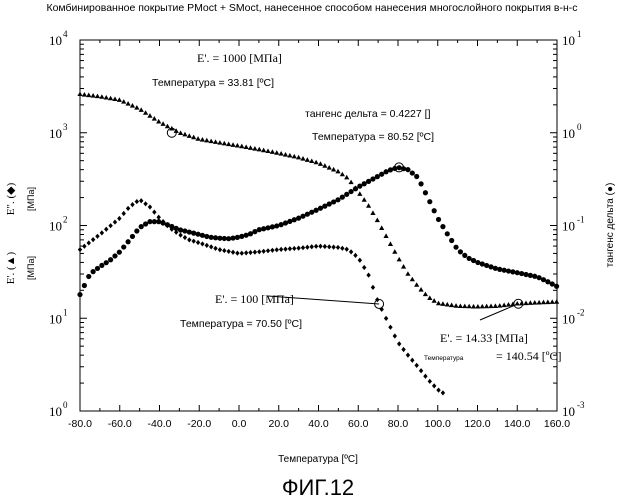 The width and height of the screenshot is (624, 500). What do you see at coordinates (65, 127) in the screenshot?
I see `y-left-tick-exp: 3` at bounding box center [65, 127].